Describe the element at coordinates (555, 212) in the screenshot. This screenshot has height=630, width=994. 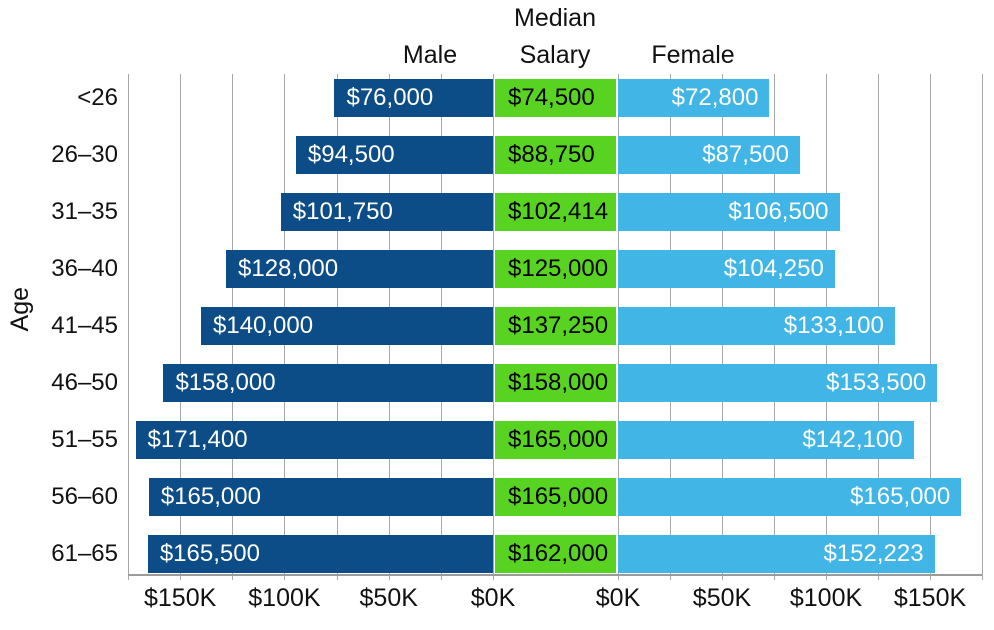
I see `median-salary-cell: $102,414` at that location.